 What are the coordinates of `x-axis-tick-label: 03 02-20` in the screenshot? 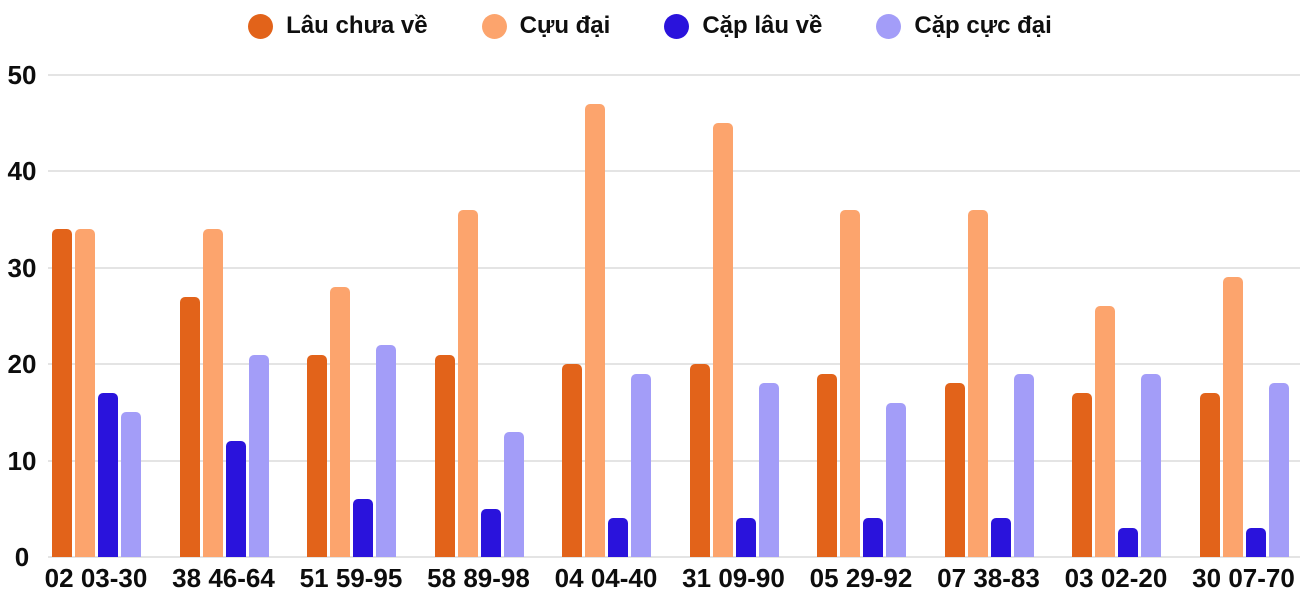 It's located at (1116, 578).